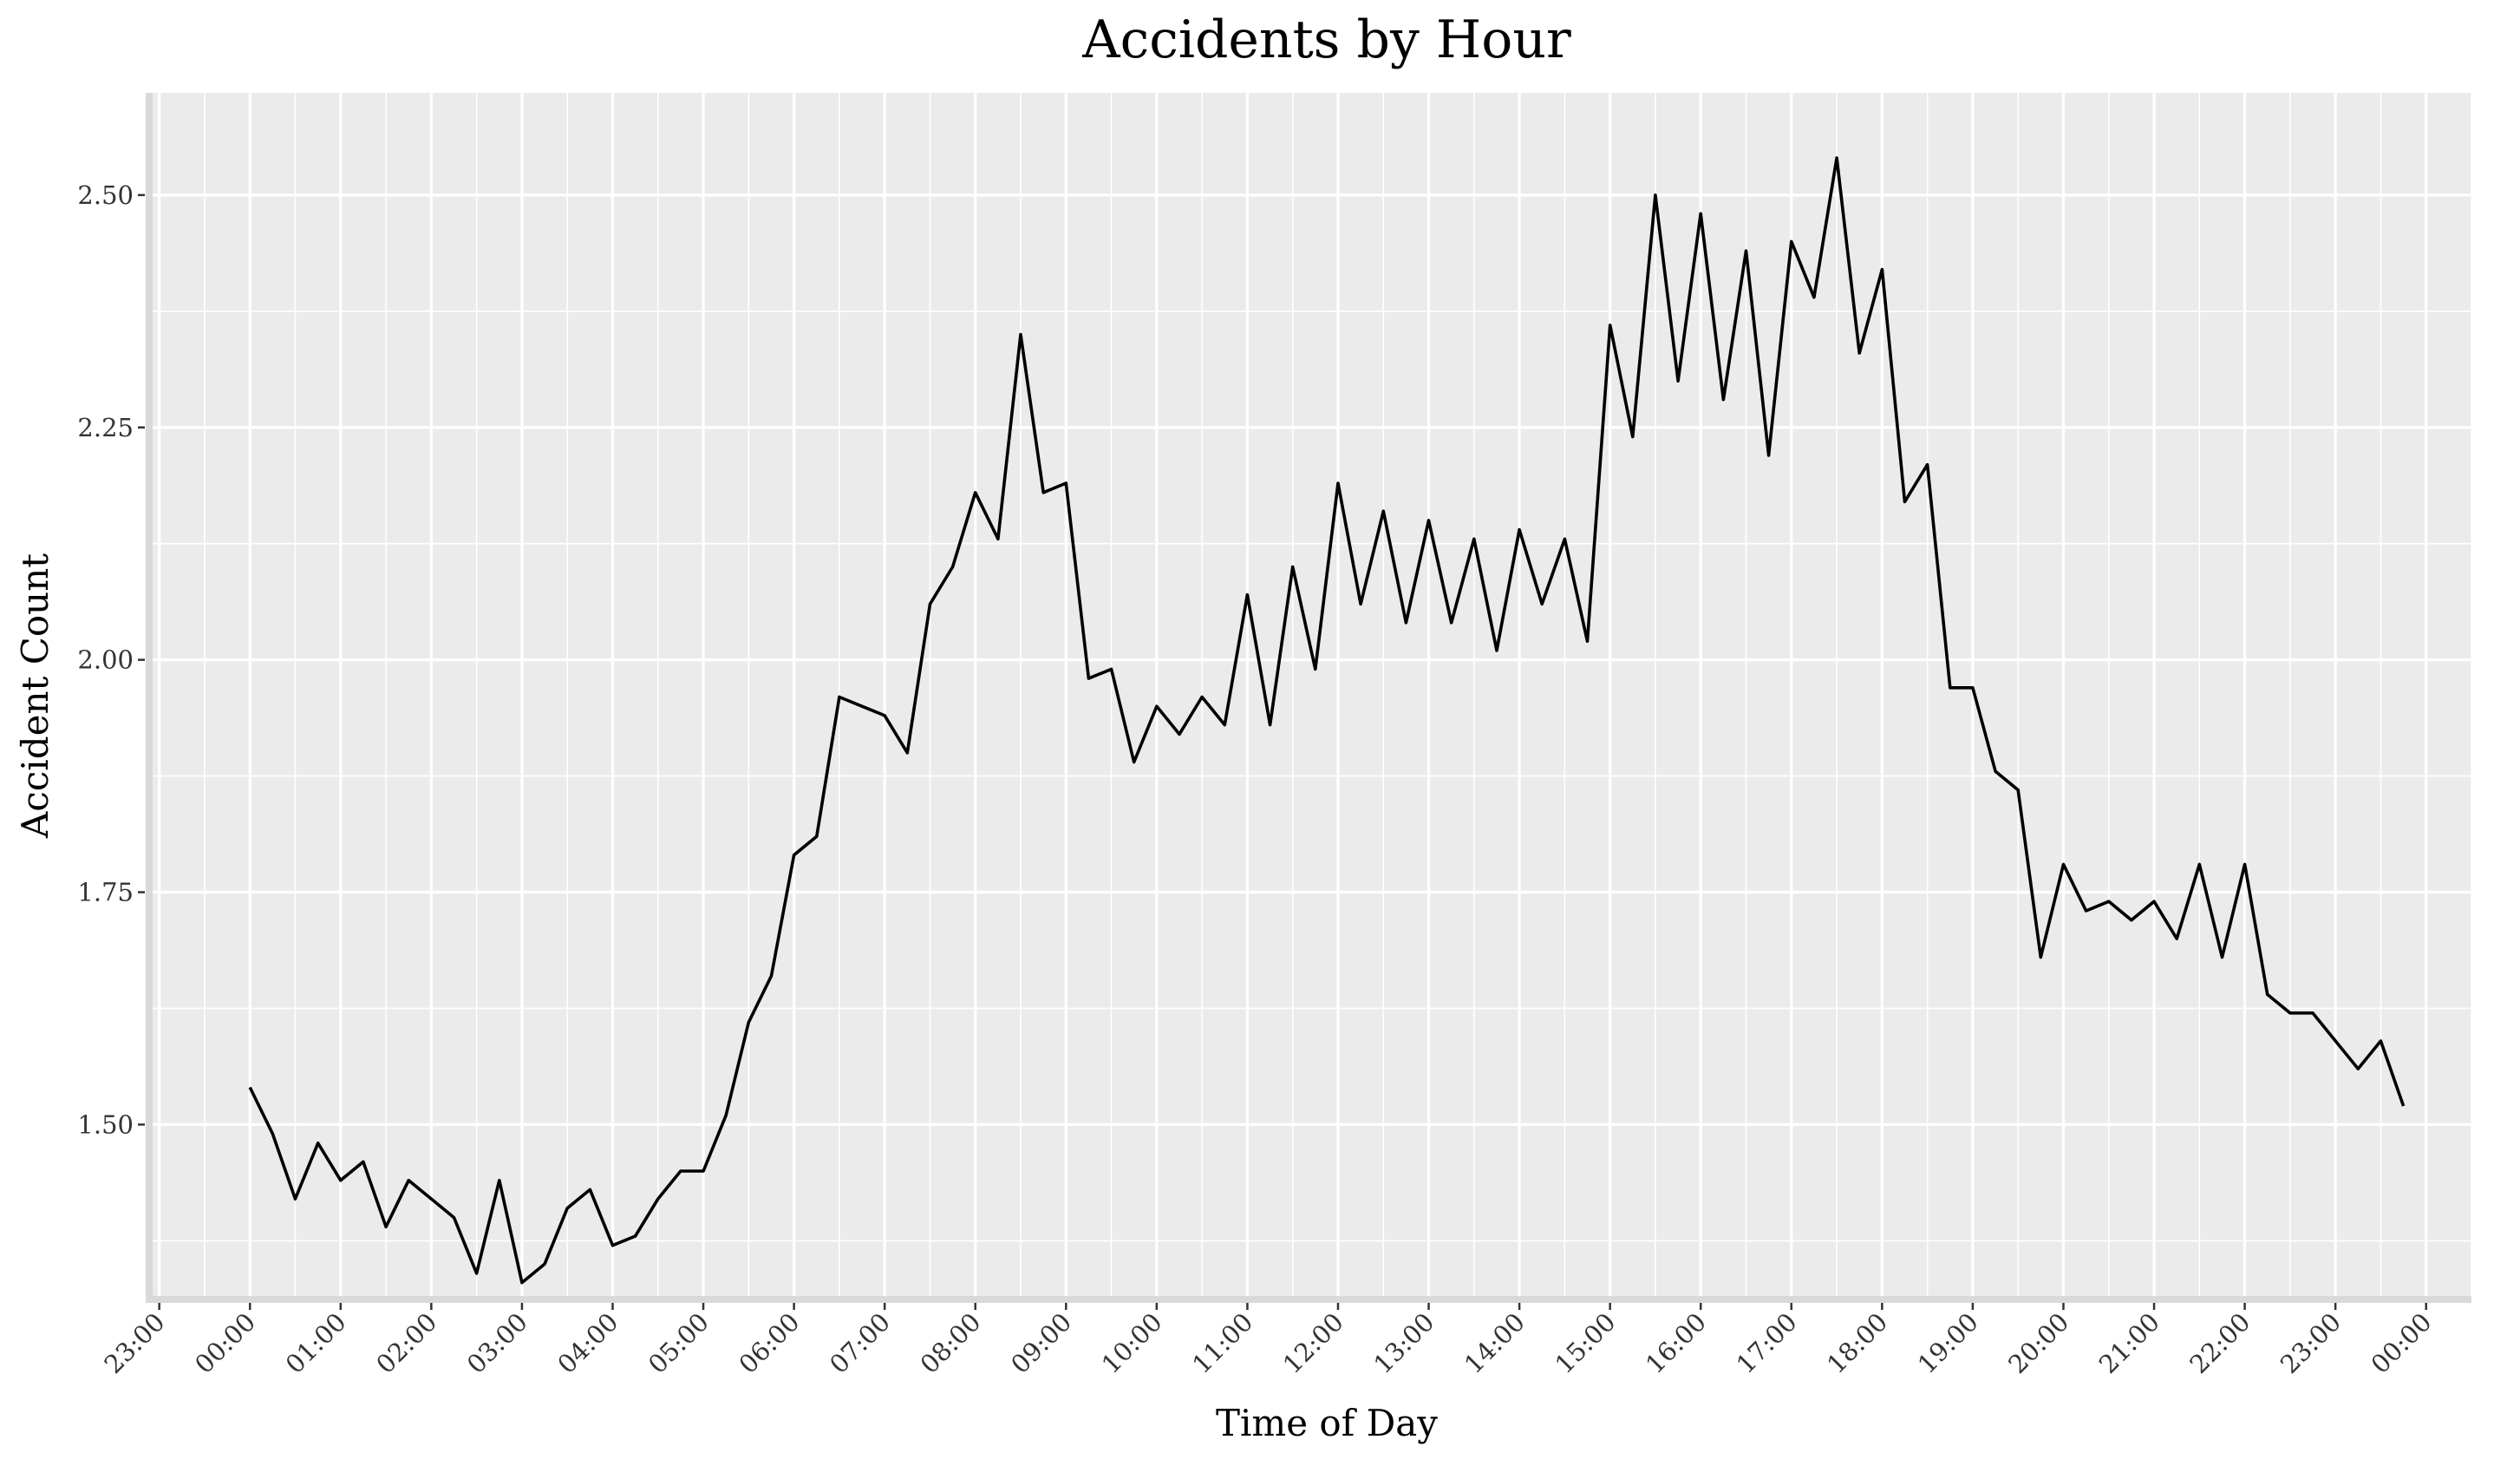  What do you see at coordinates (105, 427) in the screenshot?
I see `y-tick-label: 2.25` at bounding box center [105, 427].